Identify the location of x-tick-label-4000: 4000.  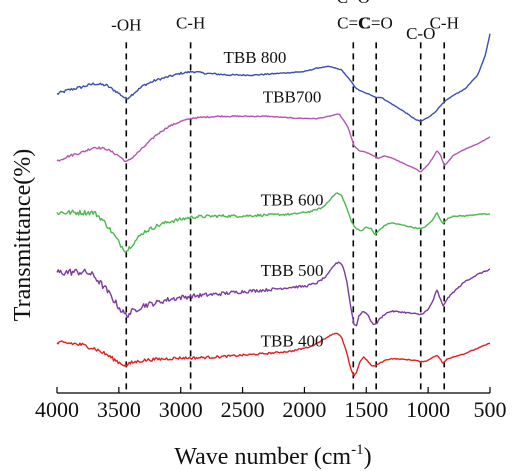
(57, 409).